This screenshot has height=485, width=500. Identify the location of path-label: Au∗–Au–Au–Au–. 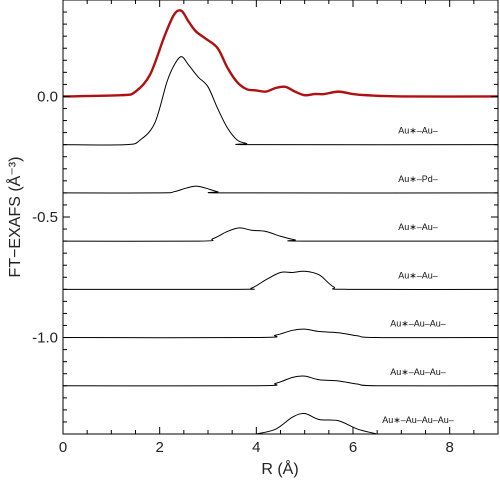
(418, 420).